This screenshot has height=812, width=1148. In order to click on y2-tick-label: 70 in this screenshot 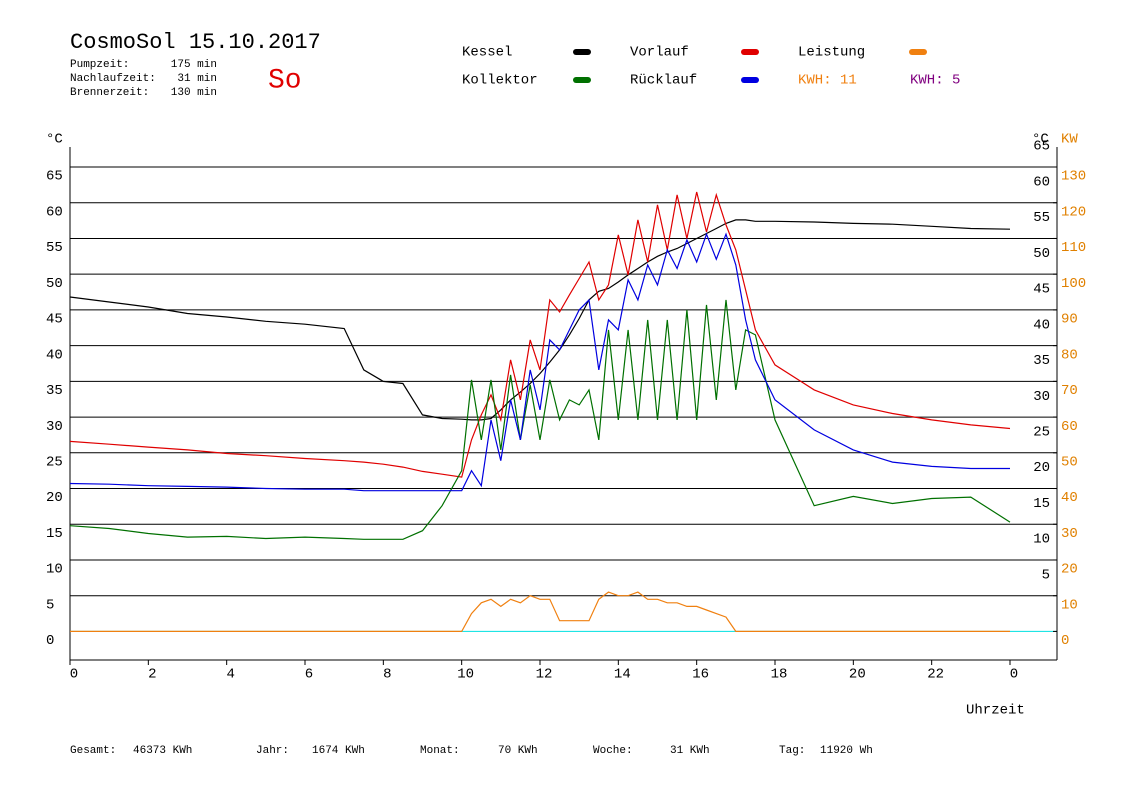, I will do `click(1069, 391)`.